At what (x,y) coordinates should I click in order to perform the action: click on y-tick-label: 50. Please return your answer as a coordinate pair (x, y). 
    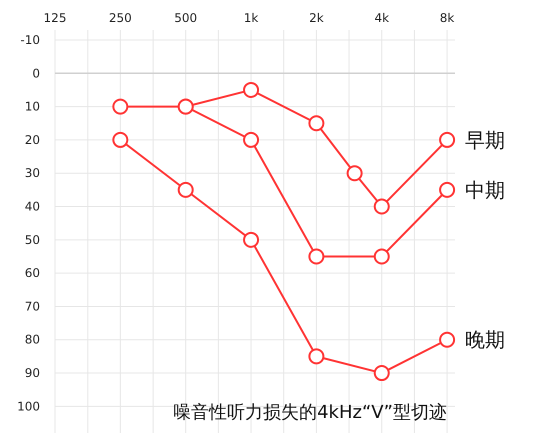
    Looking at the image, I should click on (32, 239).